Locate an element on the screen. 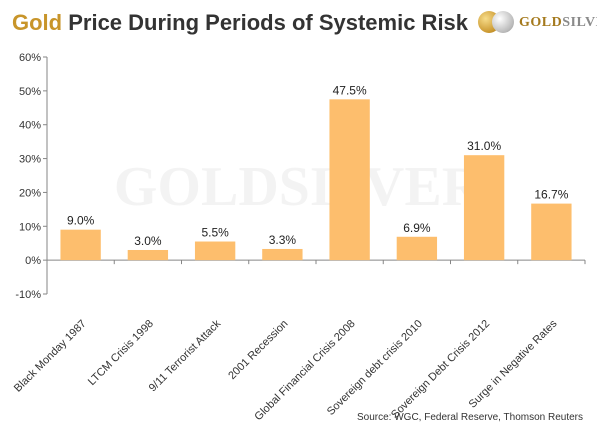 Image resolution: width=597 pixels, height=432 pixels. y-tick-label: 20% is located at coordinates (30, 193).